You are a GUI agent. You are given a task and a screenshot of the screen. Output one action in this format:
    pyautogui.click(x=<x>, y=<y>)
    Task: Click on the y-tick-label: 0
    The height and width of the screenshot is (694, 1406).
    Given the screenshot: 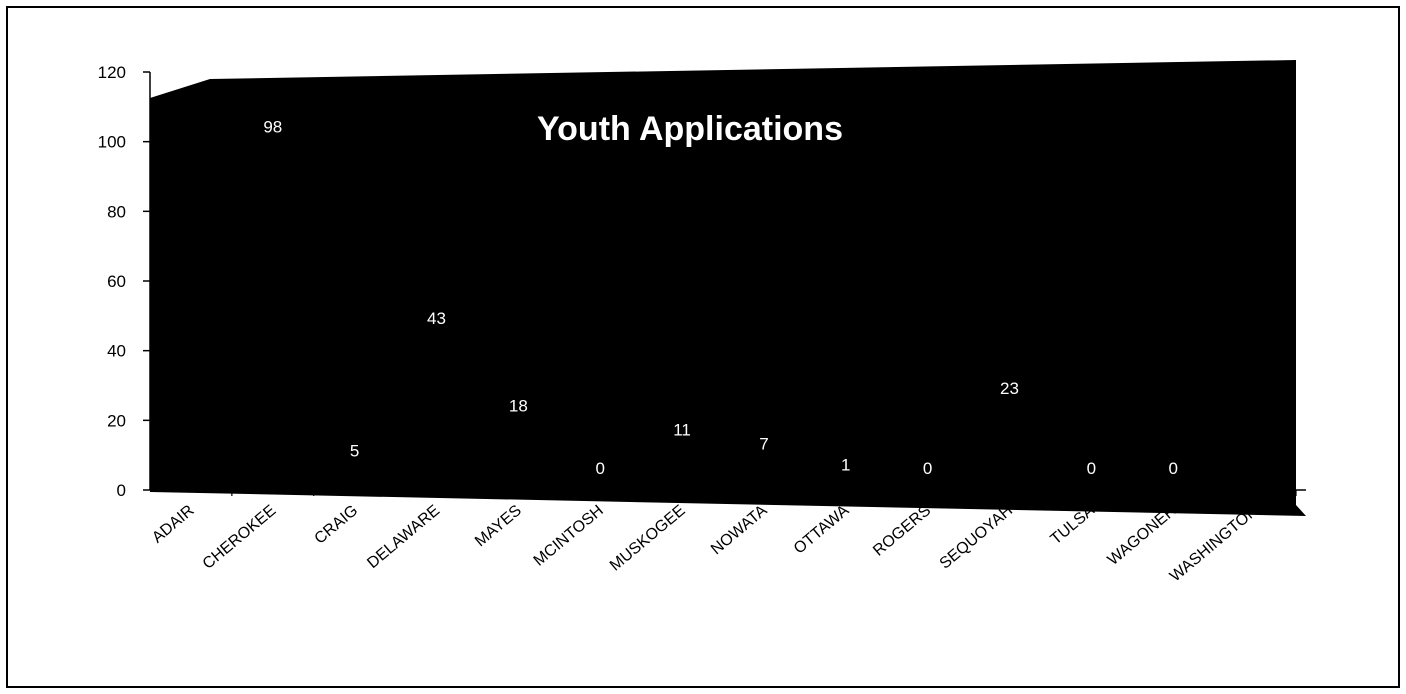 What is the action you would take?
    pyautogui.click(x=121, y=490)
    